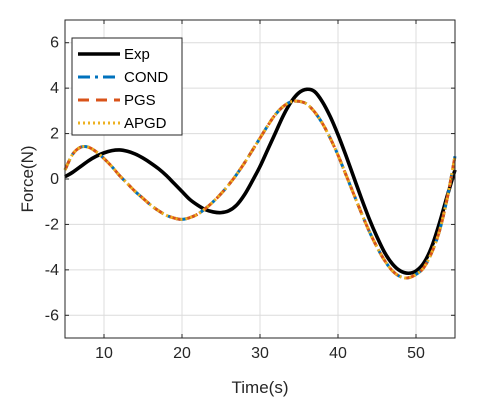 This screenshot has height=400, width=500. Describe the element at coordinates (416, 353) in the screenshot. I see `x-tick-label: 50` at that location.